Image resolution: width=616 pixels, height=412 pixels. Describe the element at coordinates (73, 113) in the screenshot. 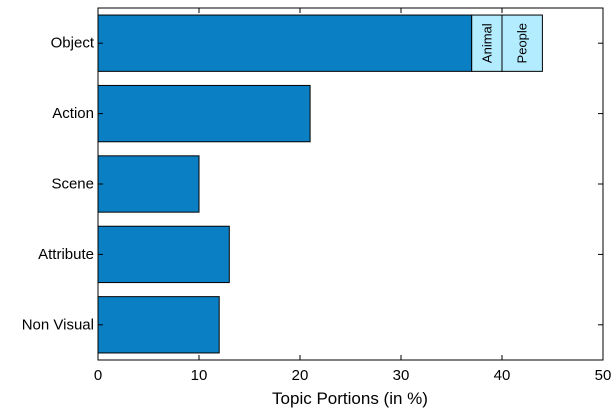

I see `y-tick-label-action: Action` at that location.